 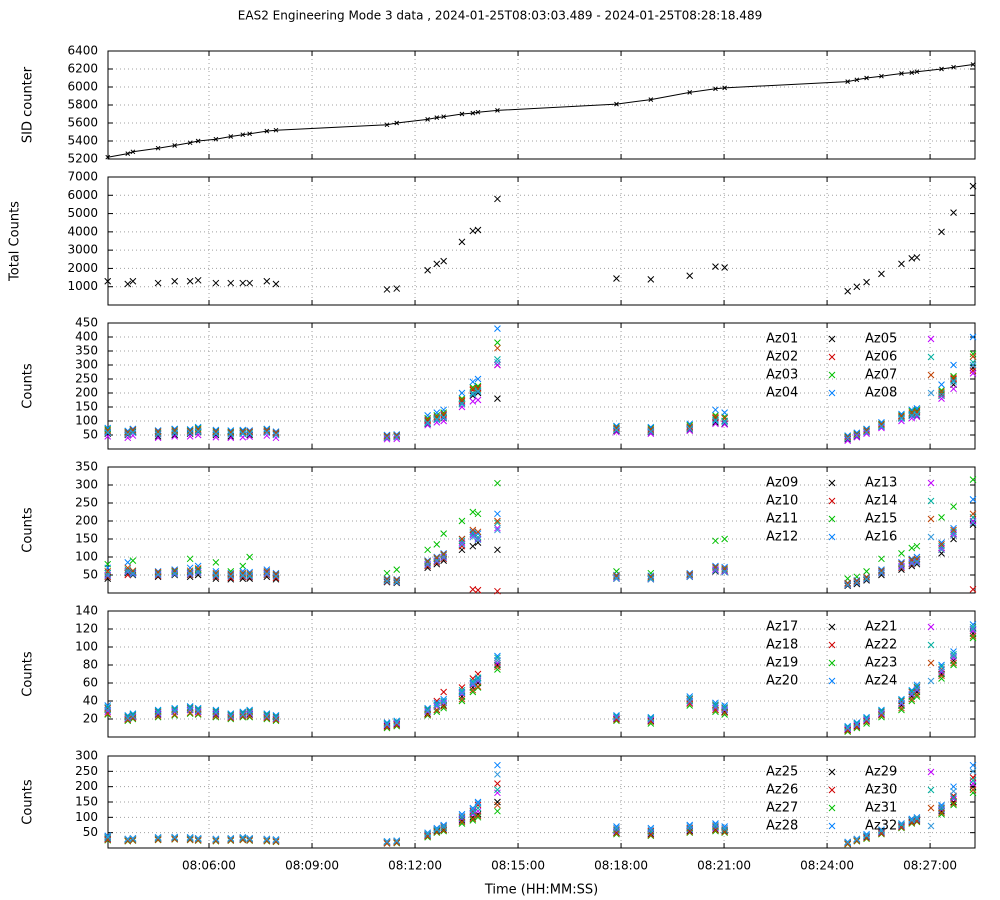 What do you see at coordinates (782, 357) in the screenshot?
I see `legend-label: Az02` at bounding box center [782, 357].